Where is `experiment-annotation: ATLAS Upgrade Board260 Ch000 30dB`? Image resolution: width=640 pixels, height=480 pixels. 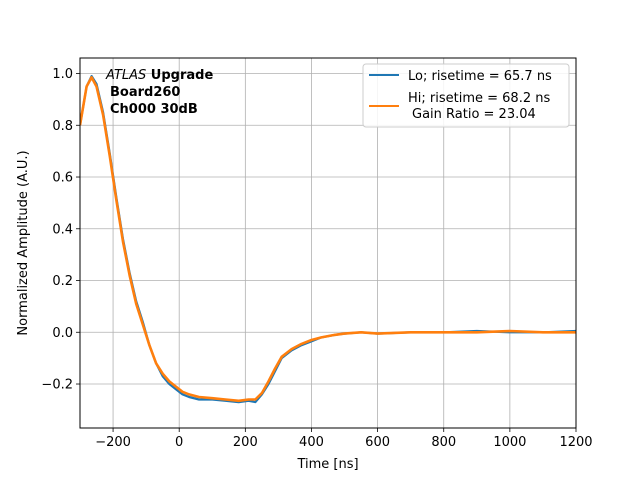 experiment-annotation: ATLAS Upgrade Board260 Ch000 30dB is located at coordinates (159, 92).